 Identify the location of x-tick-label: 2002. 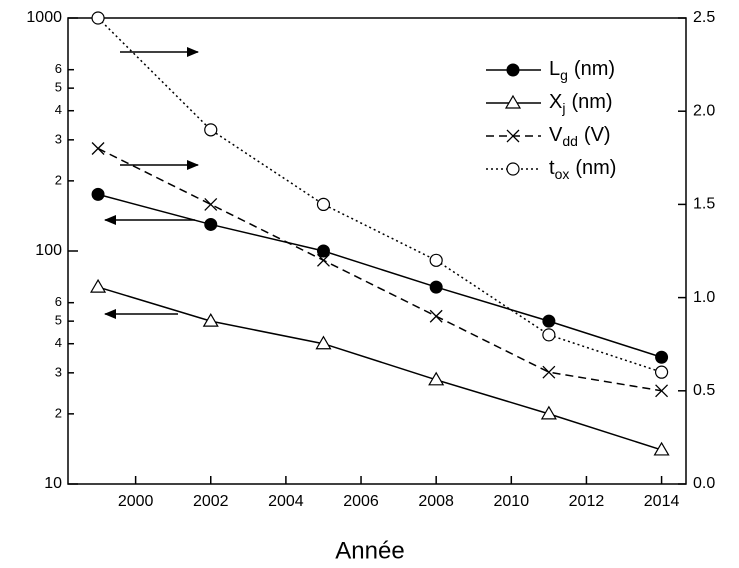
(211, 501).